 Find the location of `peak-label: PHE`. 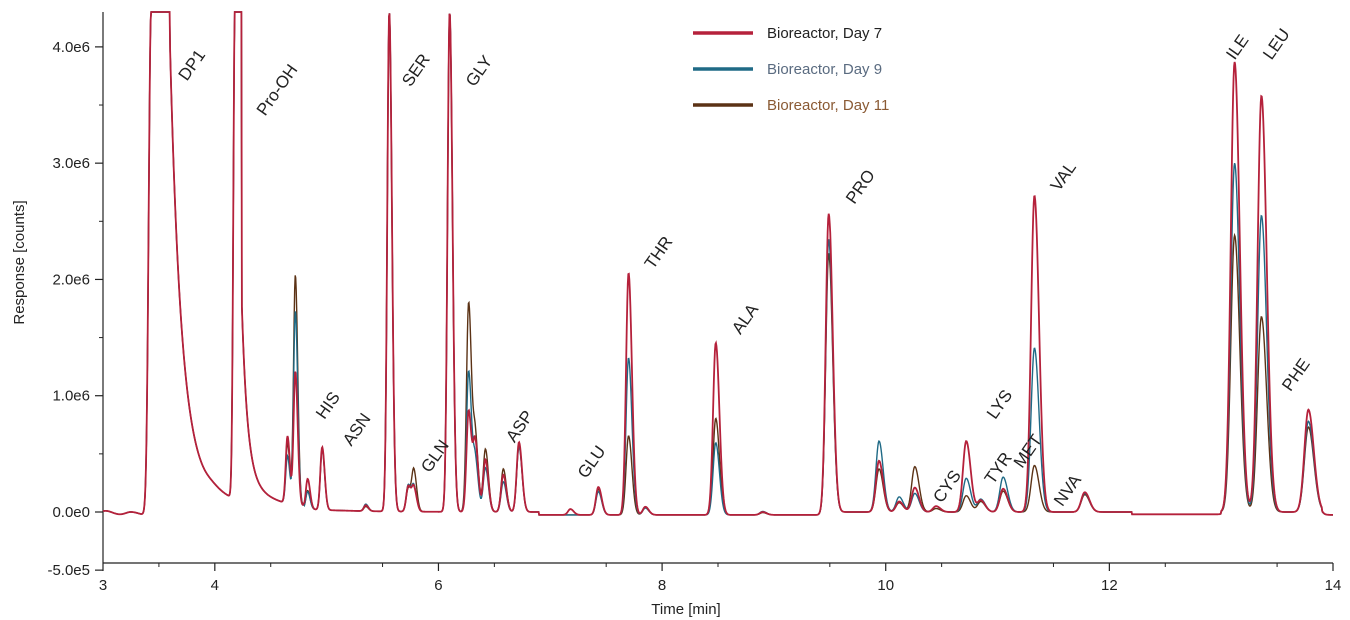

peak-label: PHE is located at coordinates (1296, 375).